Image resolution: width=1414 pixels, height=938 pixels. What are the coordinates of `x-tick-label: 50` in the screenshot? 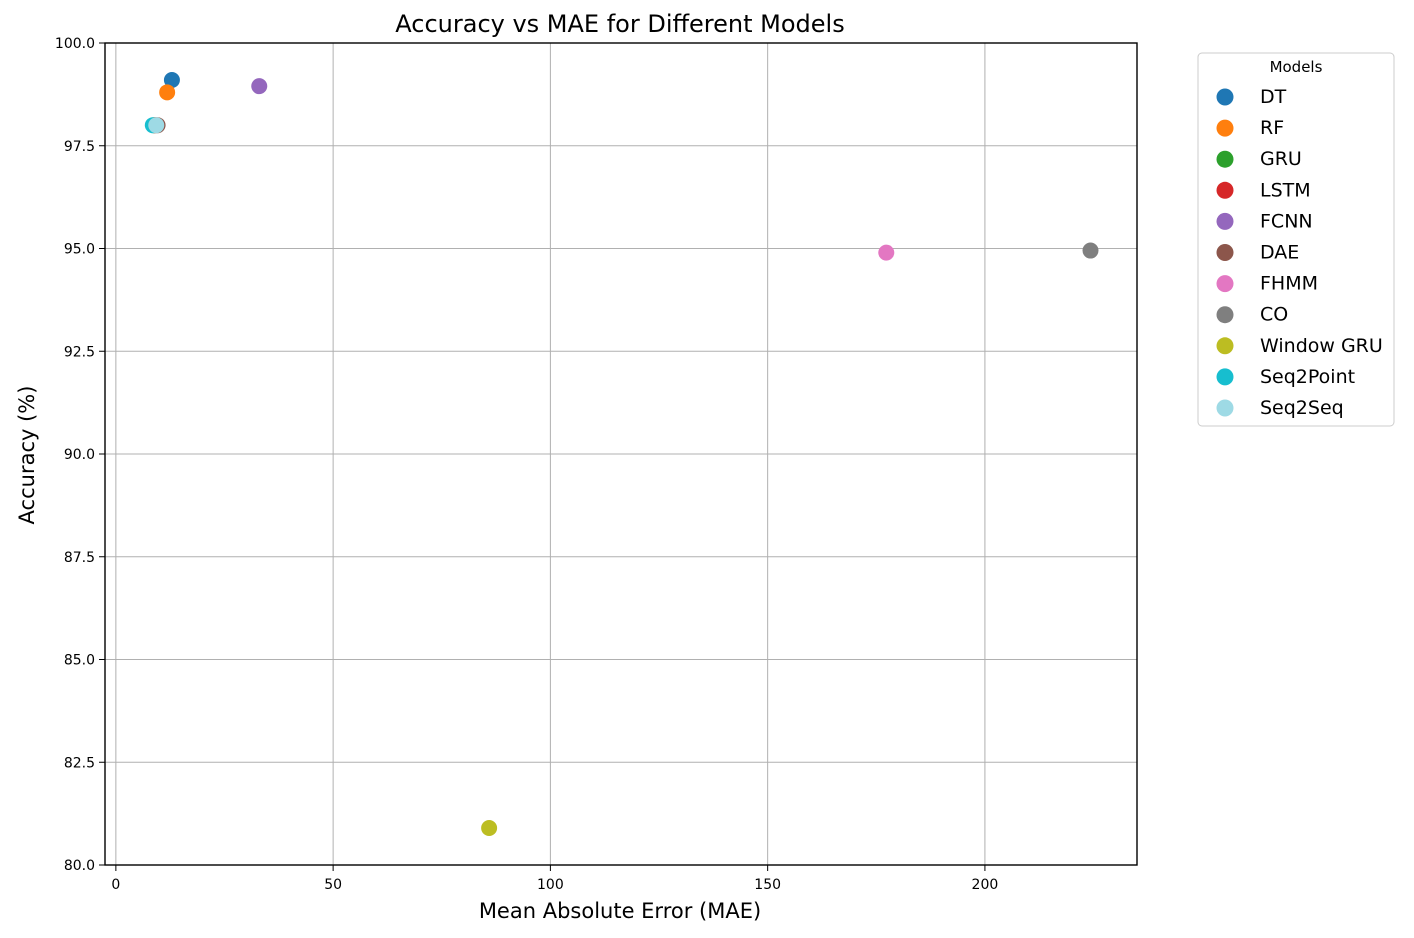 It's located at (333, 885).